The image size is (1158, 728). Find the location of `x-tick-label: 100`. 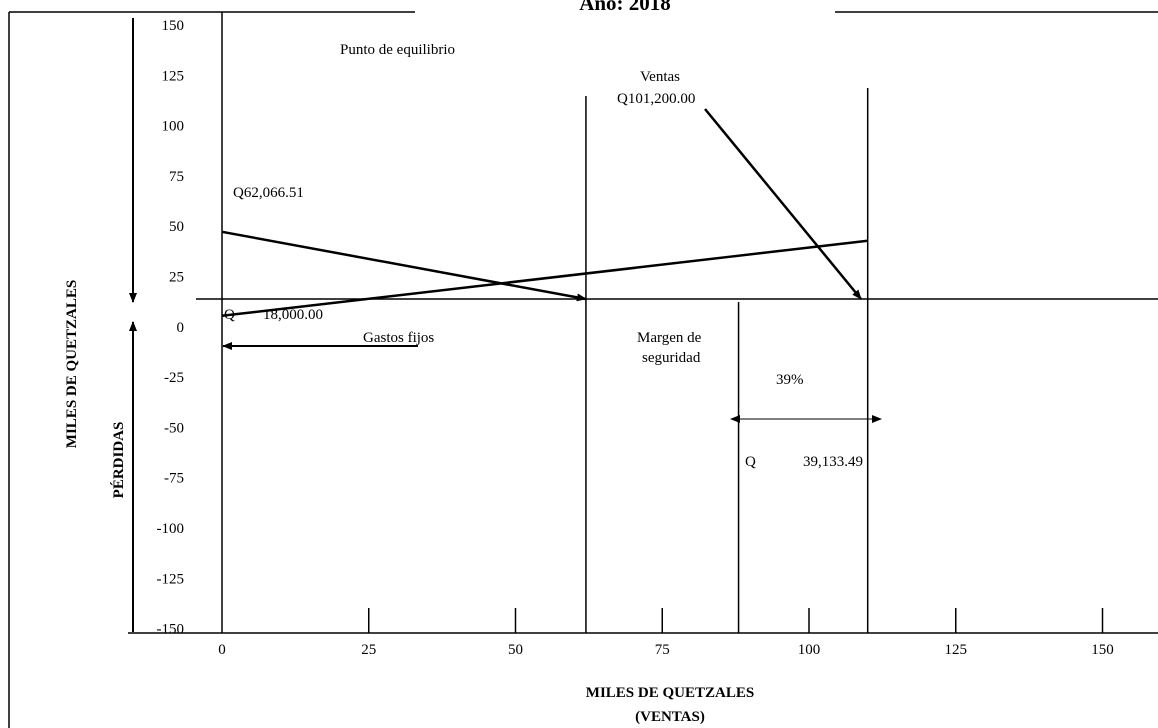

x-tick-label: 100 is located at coordinates (809, 650).